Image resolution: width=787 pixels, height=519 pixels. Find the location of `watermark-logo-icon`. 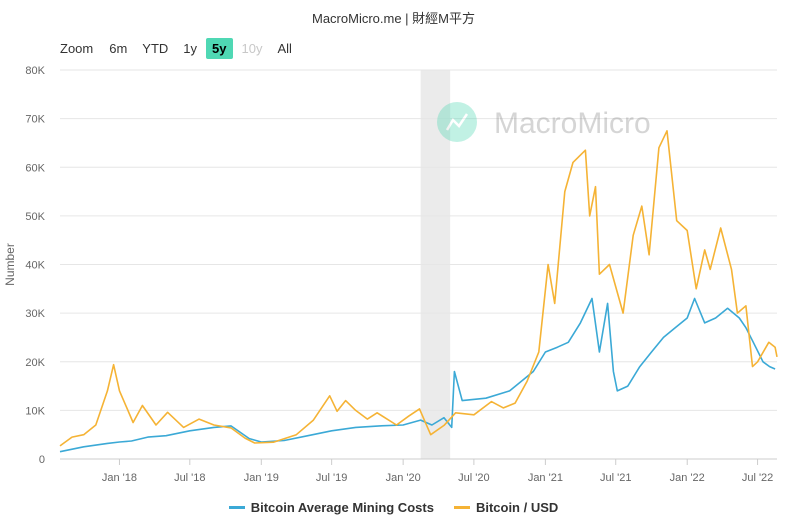

watermark-logo-icon is located at coordinates (457, 122).